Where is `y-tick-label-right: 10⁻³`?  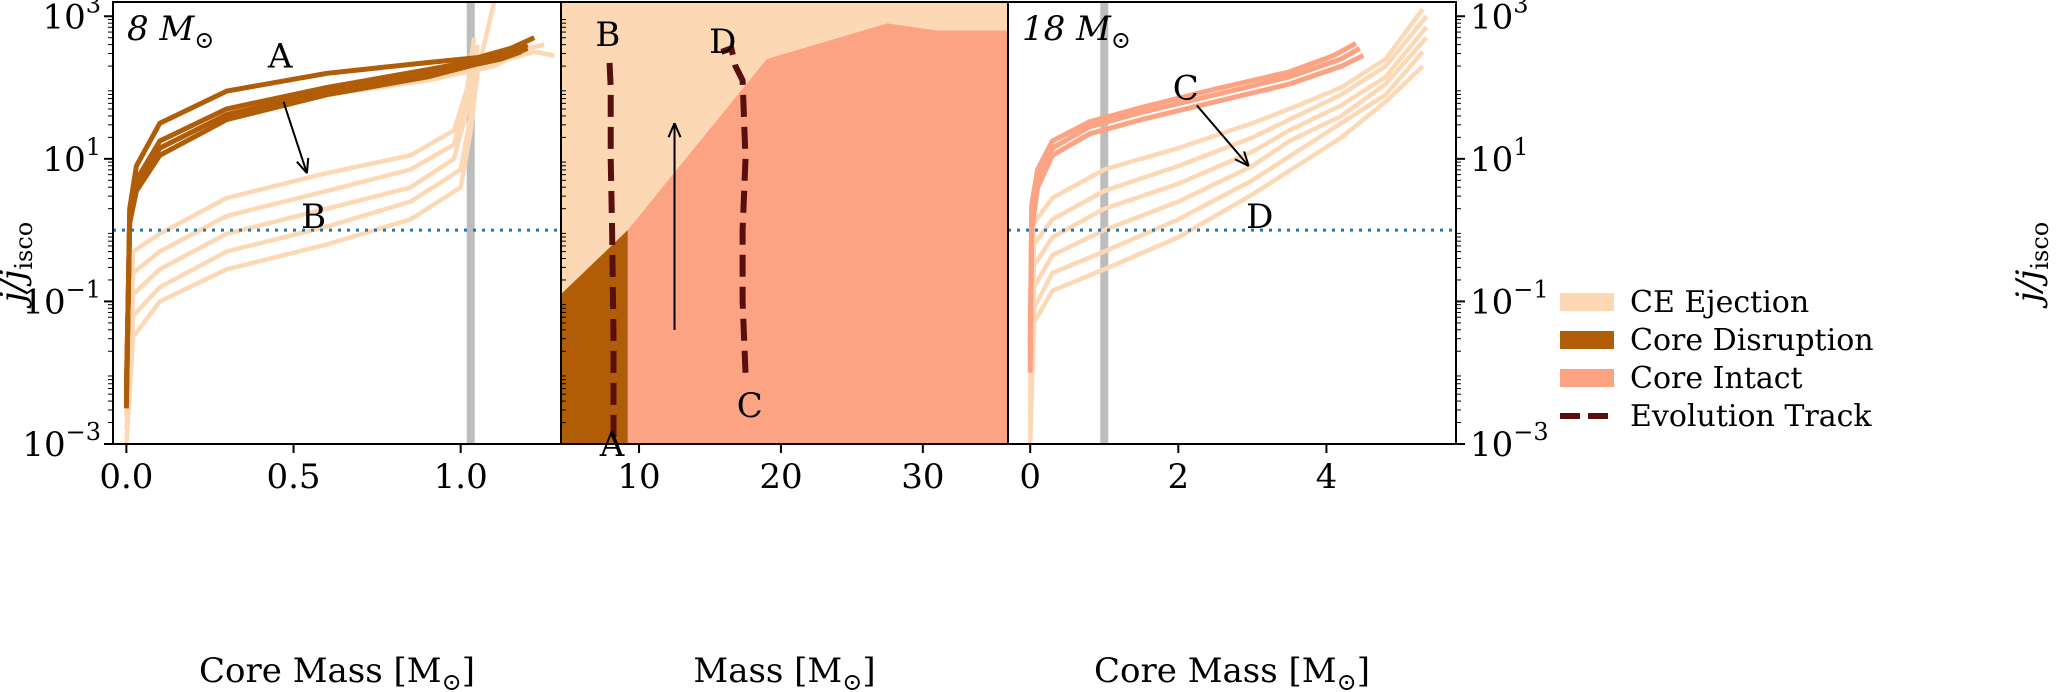 y-tick-label-right: 10⁻³ is located at coordinates (1509, 441).